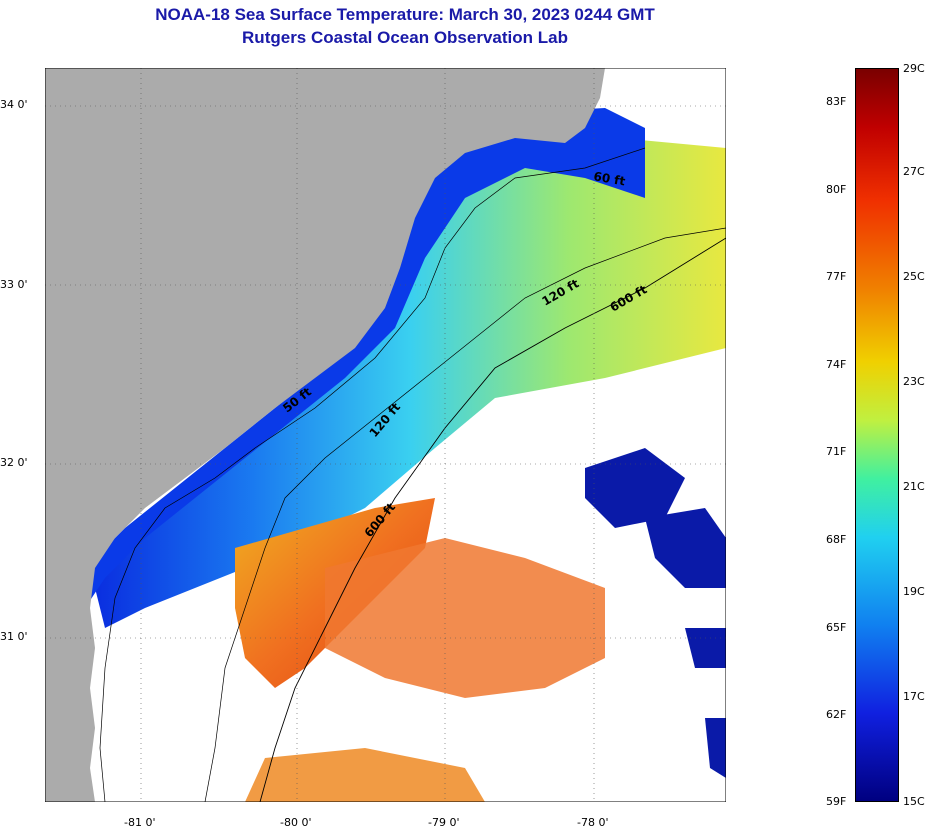  I want to click on colorbar-c-label: 21C, so click(914, 486).